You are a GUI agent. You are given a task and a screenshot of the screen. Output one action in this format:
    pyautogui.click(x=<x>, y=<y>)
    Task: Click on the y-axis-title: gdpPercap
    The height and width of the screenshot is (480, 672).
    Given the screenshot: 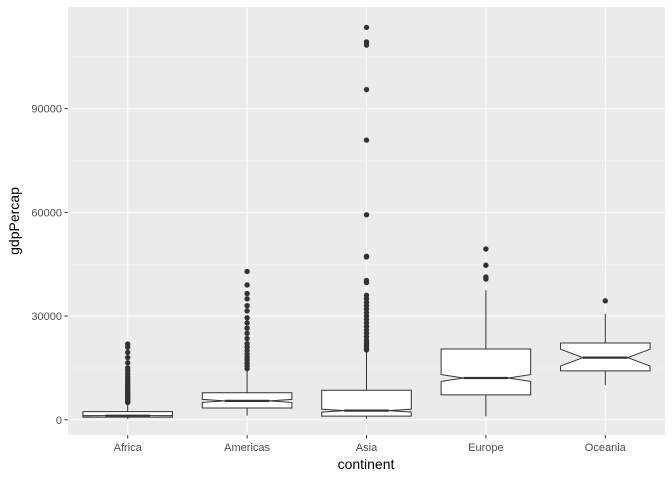 What is the action you would take?
    pyautogui.click(x=14, y=221)
    